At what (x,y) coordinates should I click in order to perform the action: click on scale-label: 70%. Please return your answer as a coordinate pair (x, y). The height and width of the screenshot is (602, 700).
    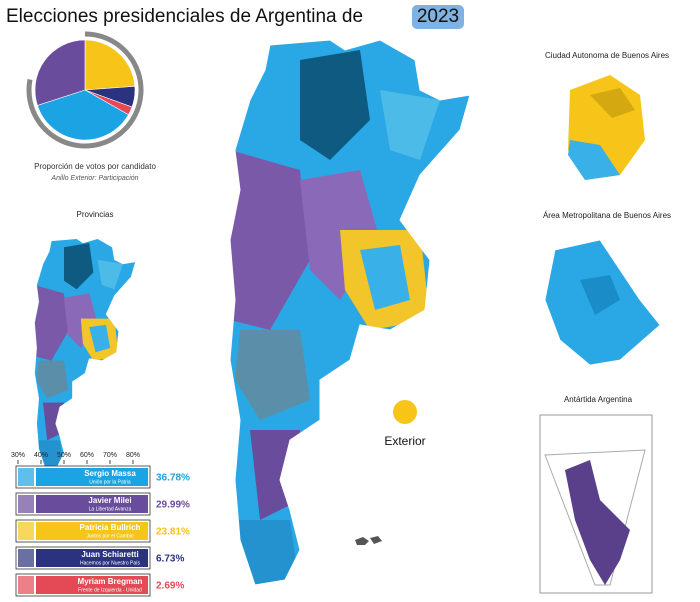
    Looking at the image, I should click on (110, 455).